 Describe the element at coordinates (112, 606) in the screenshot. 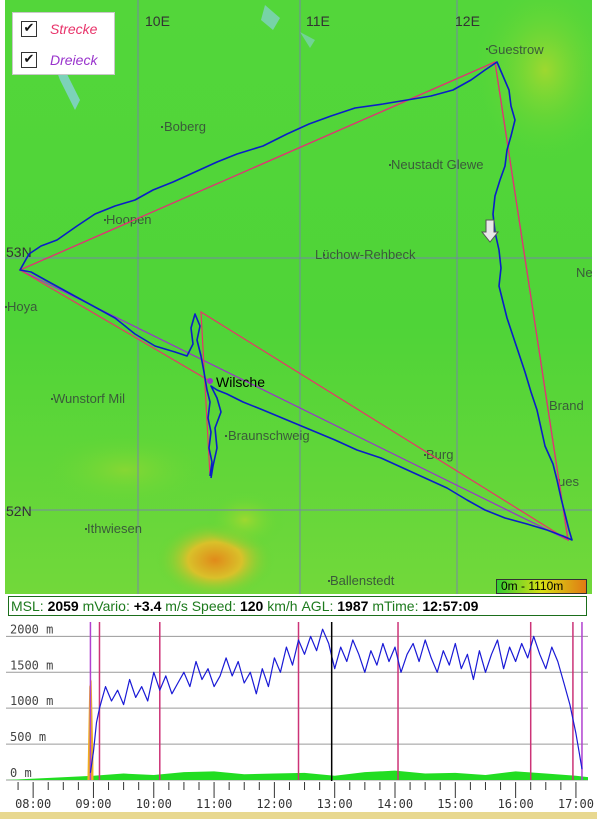

I see `vario-label: Vario:` at that location.